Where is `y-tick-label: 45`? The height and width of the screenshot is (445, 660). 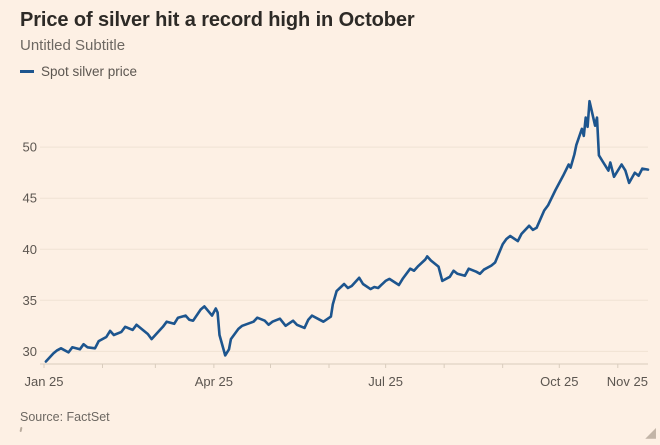 y-tick-label: 45 is located at coordinates (30, 198).